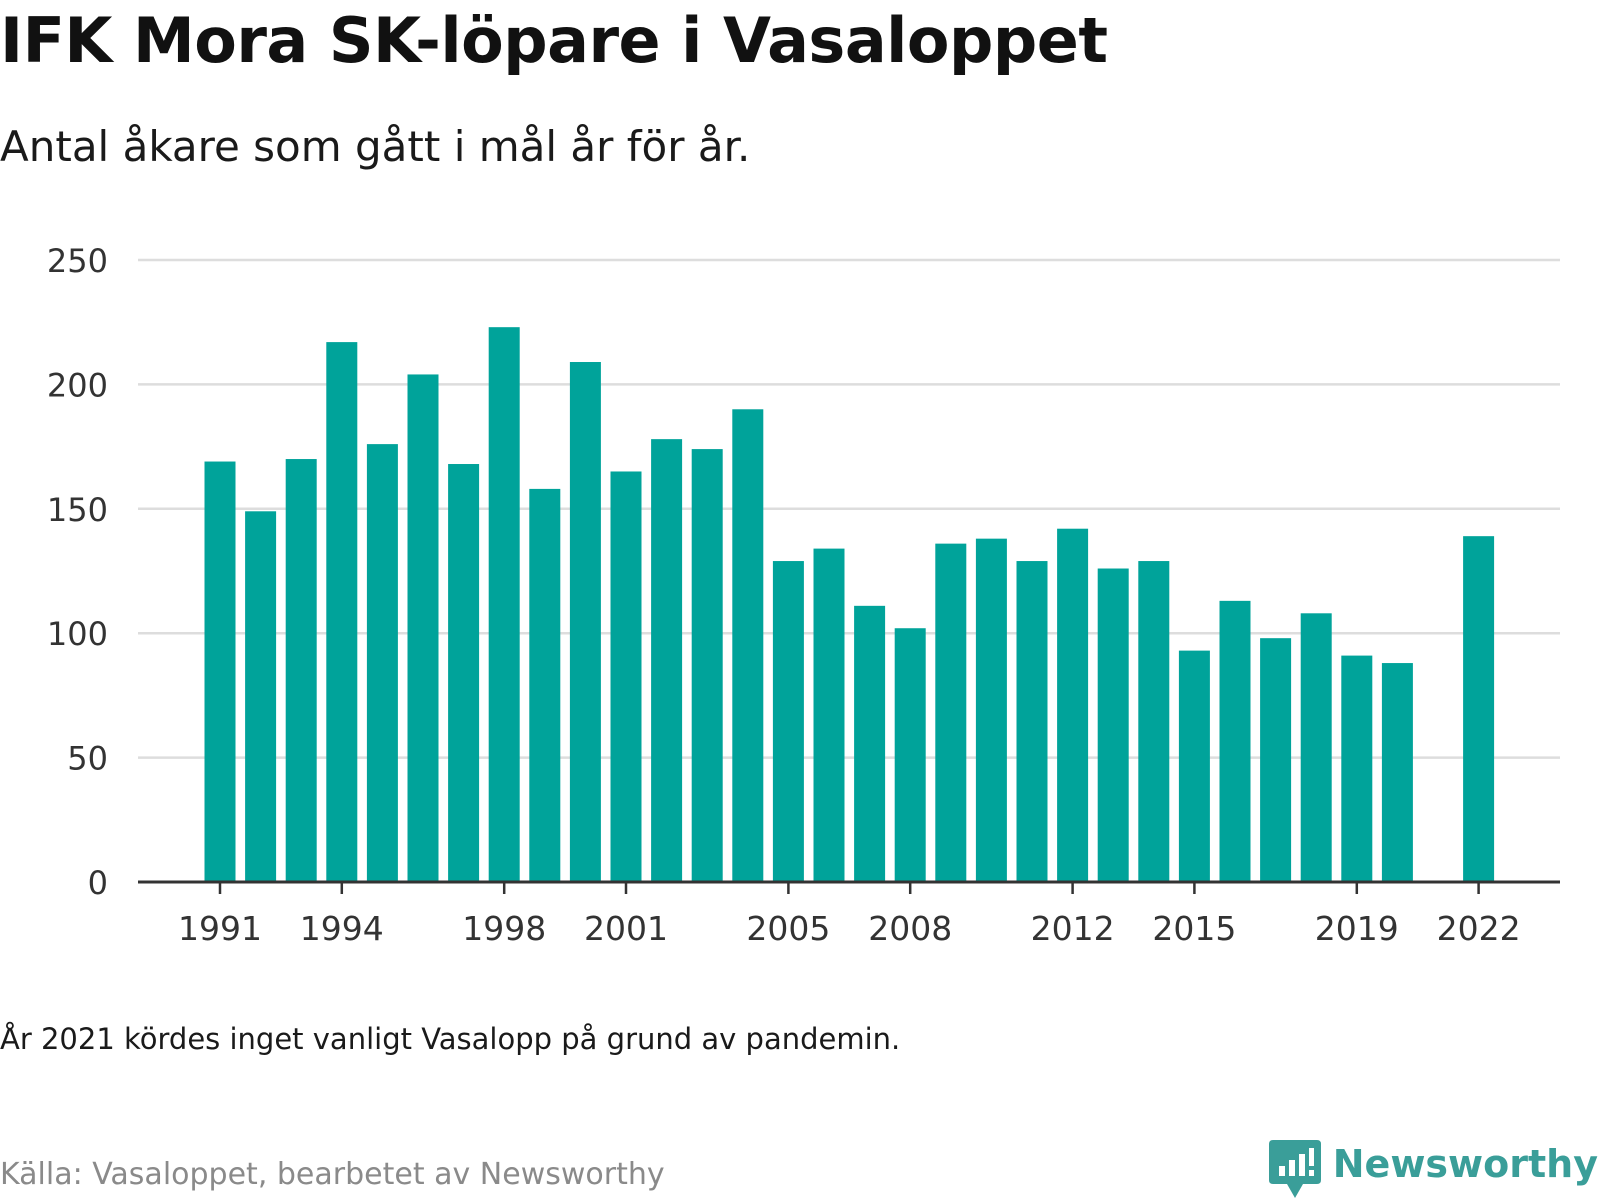  I want to click on y-tick-label: 150, so click(77, 510).